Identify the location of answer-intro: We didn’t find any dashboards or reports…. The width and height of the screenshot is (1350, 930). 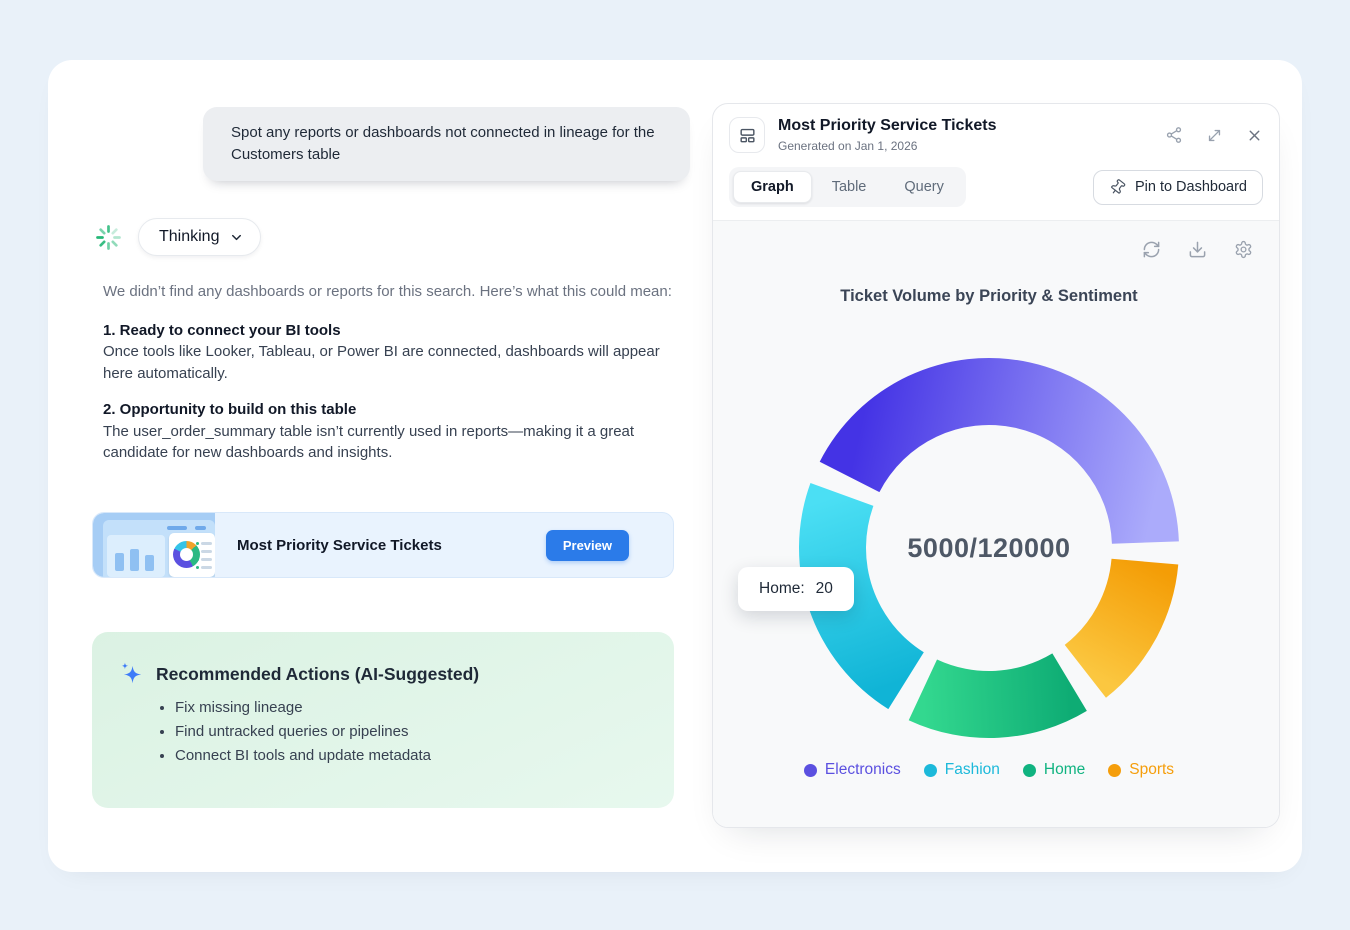
(387, 291).